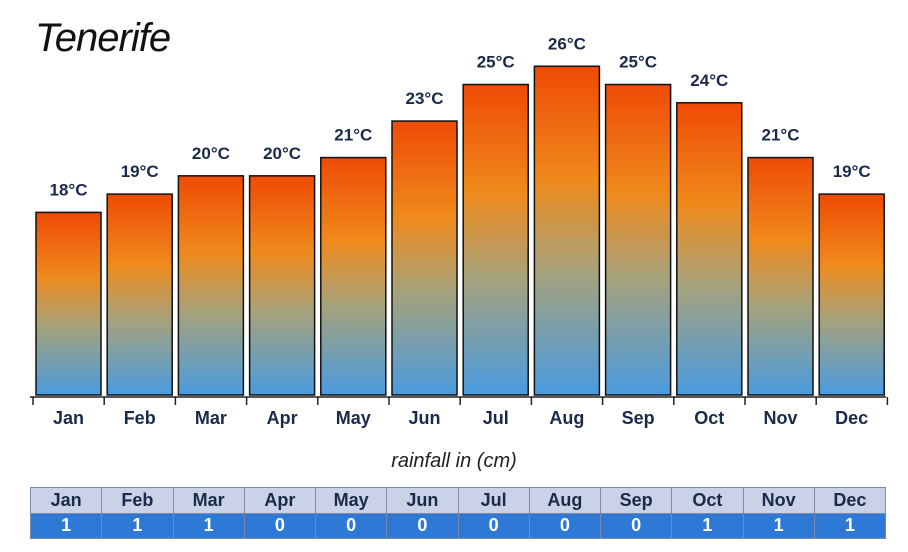 The image size is (908, 552). I want to click on value-label-may: 21°C, so click(353, 135).